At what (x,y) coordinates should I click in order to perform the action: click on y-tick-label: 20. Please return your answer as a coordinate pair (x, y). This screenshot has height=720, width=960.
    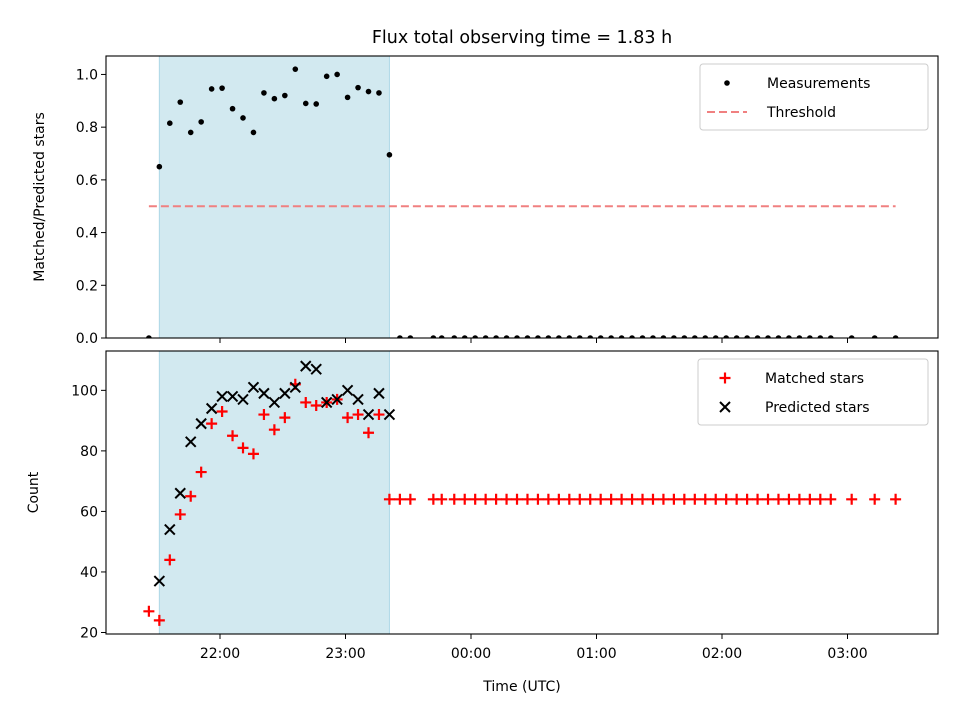
    Looking at the image, I should click on (89, 633).